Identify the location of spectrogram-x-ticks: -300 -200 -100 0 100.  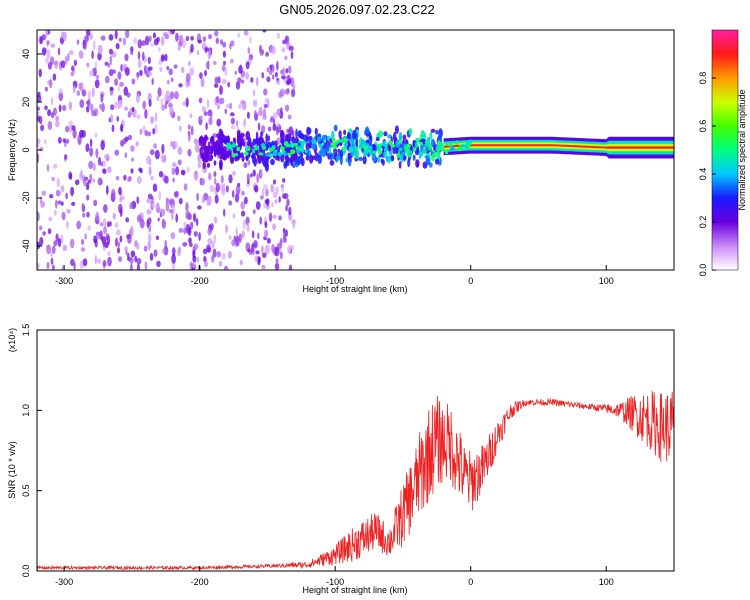
(334, 275).